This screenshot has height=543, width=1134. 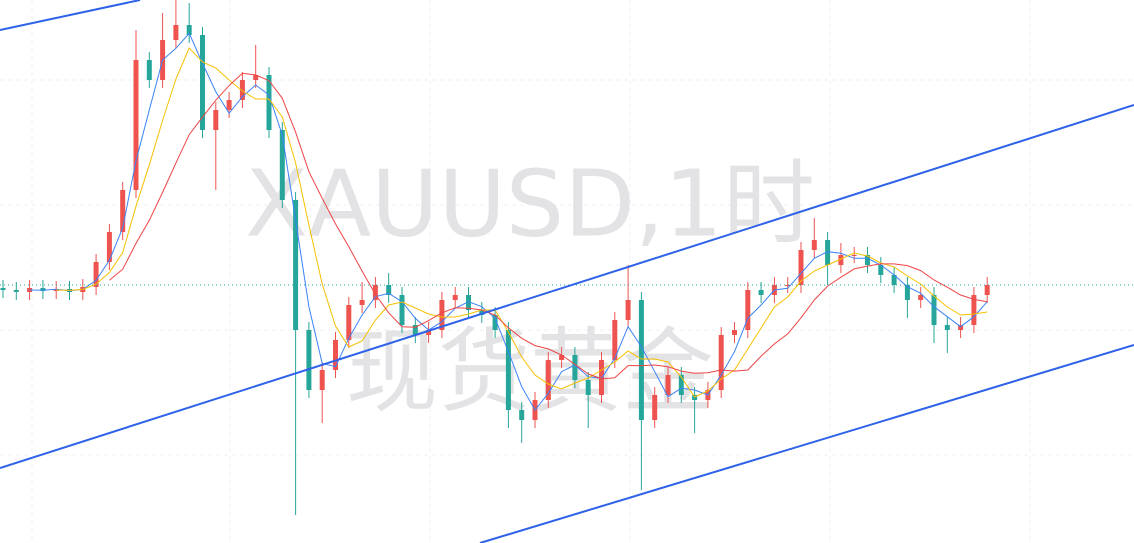 What do you see at coordinates (530, 371) in the screenshot?
I see `watermark-sub: 现货黄金` at bounding box center [530, 371].